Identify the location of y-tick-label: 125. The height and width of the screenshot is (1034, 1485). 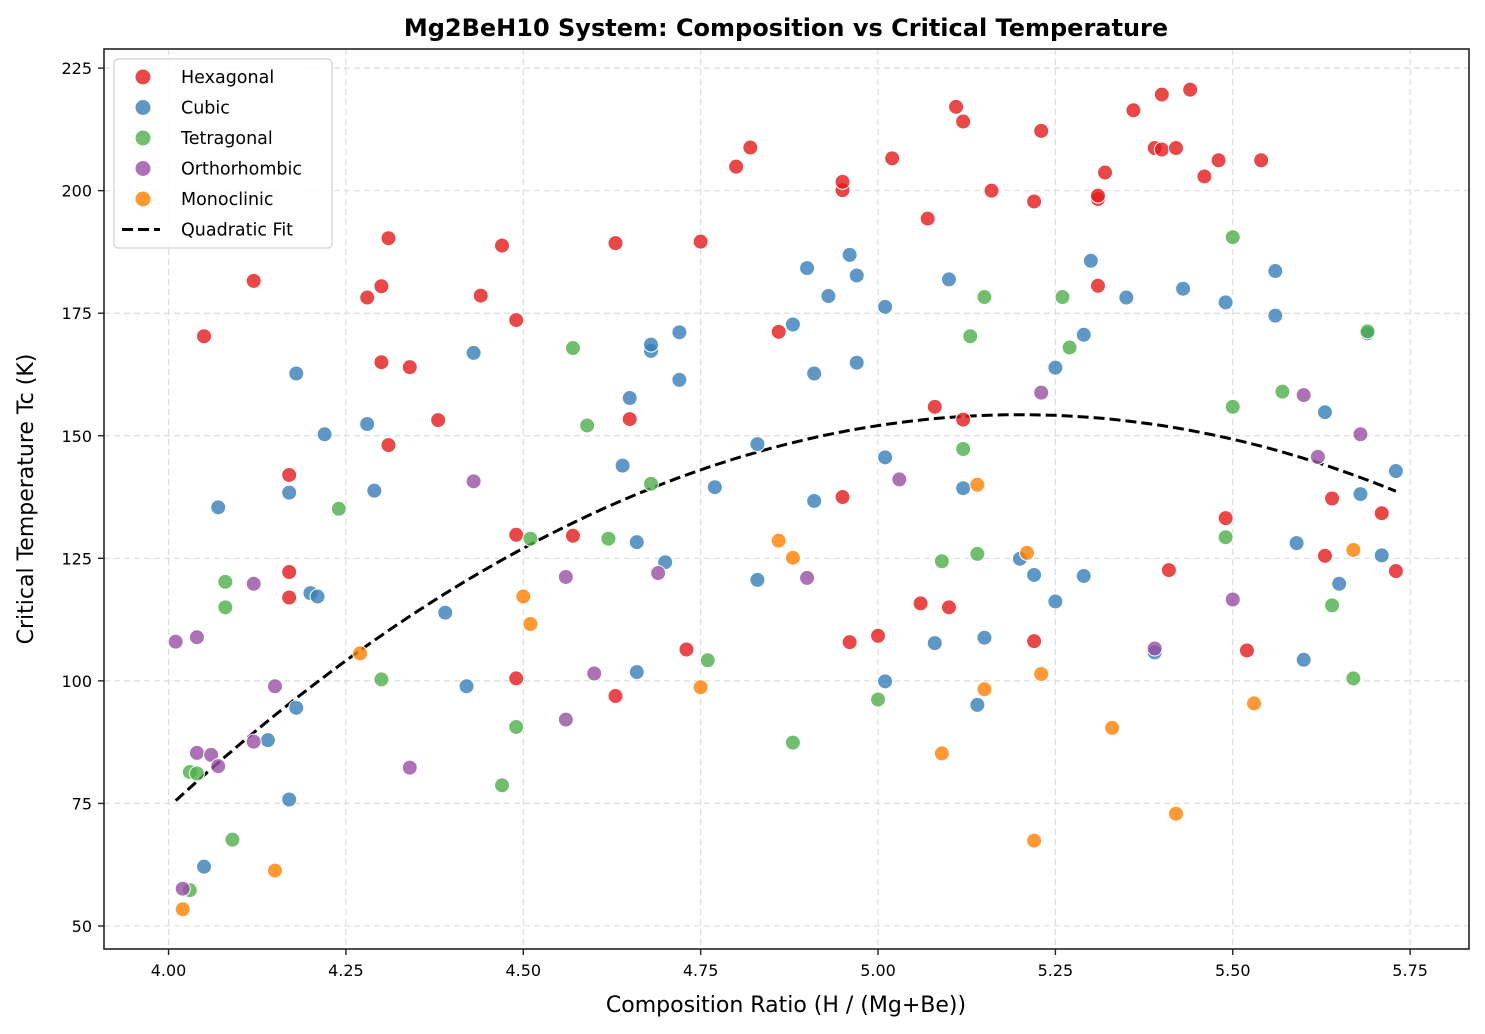
(76, 558).